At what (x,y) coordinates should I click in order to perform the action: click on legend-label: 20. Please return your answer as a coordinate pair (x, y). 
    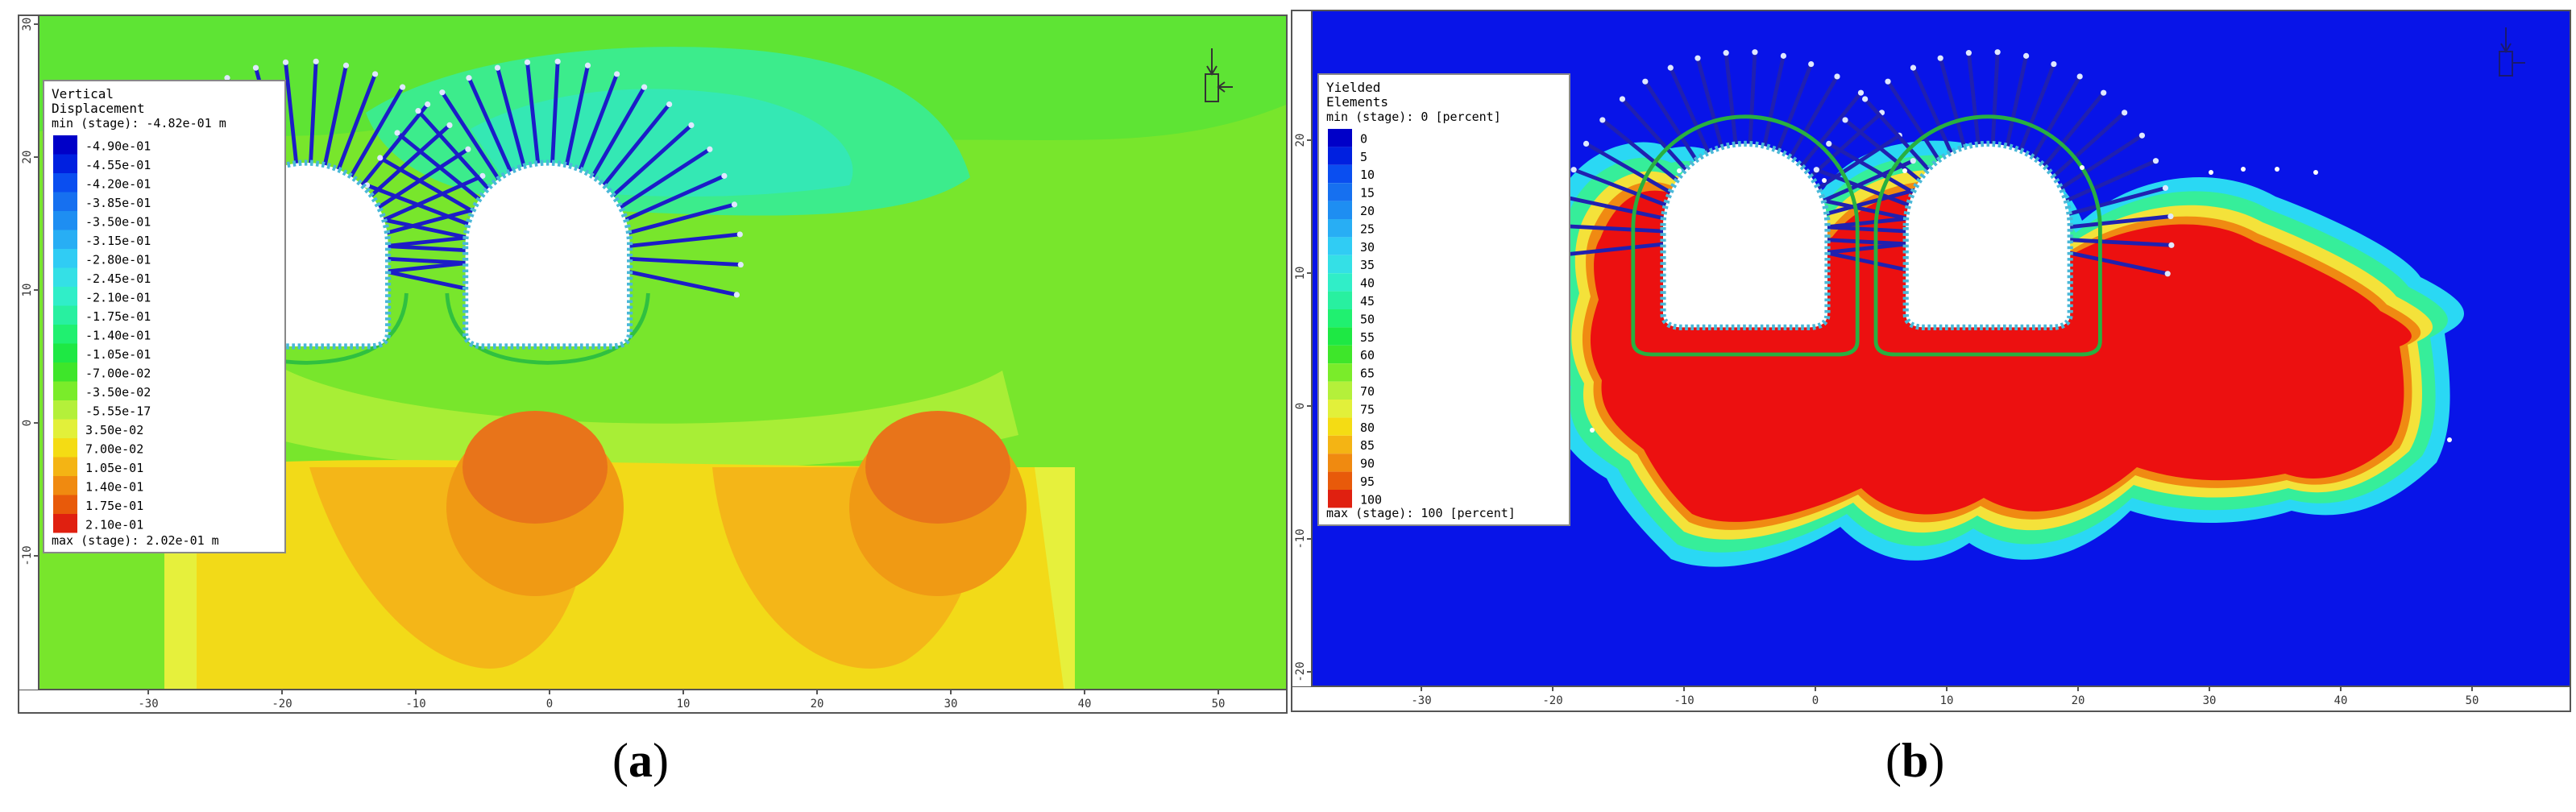
    Looking at the image, I should click on (1367, 211).